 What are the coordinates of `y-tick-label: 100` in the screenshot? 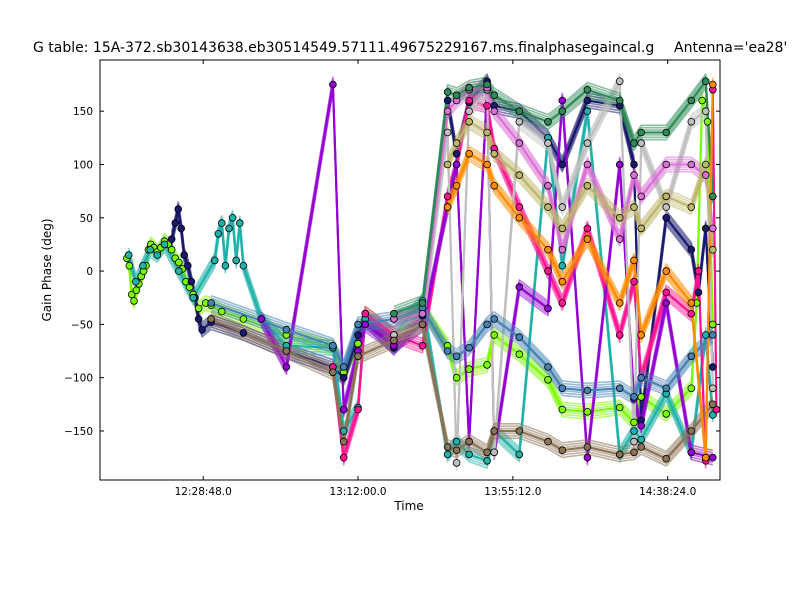 It's located at (83, 165).